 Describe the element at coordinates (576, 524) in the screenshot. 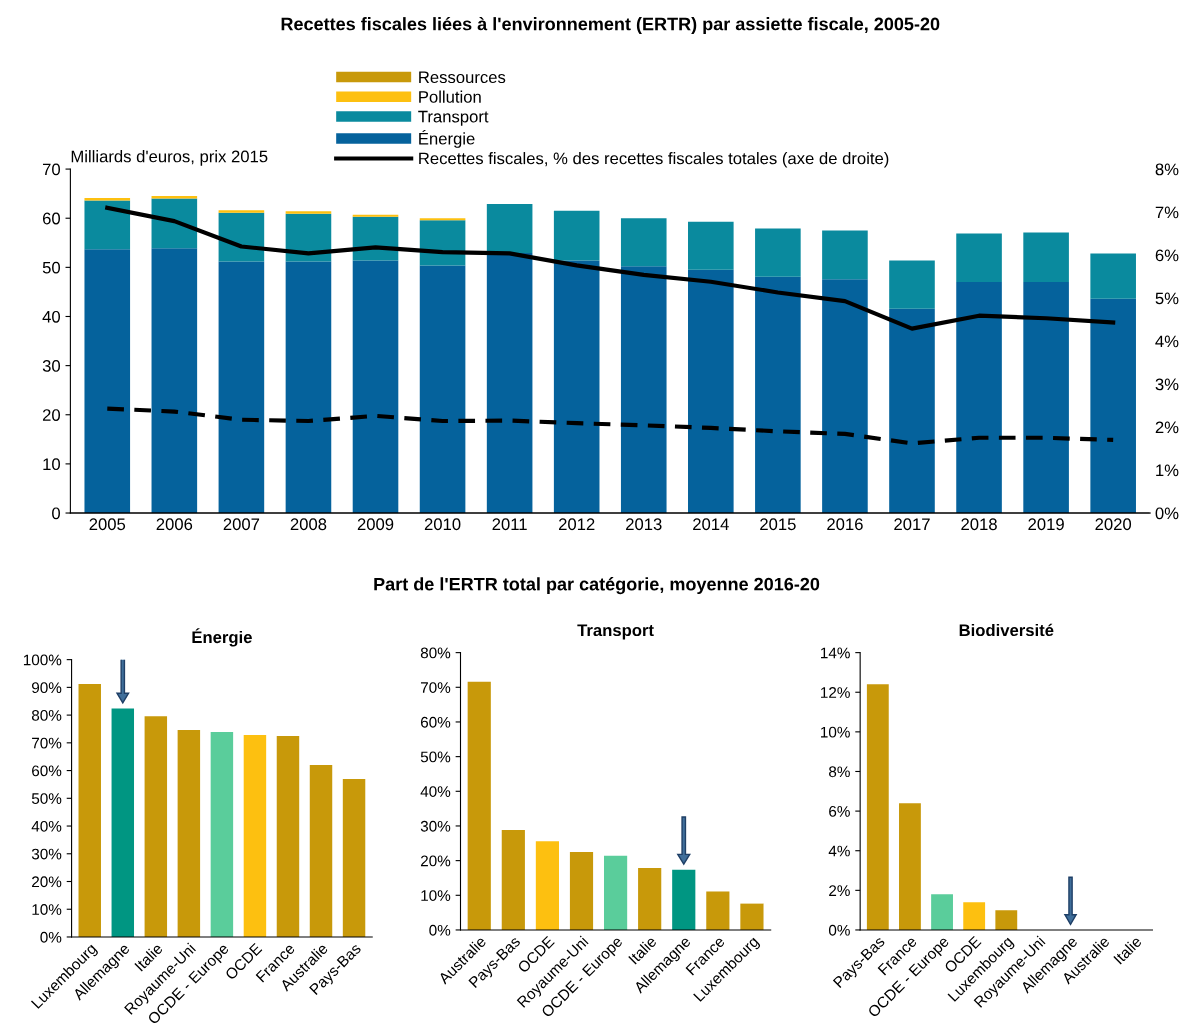

I see `x-tick-label: 2012` at that location.